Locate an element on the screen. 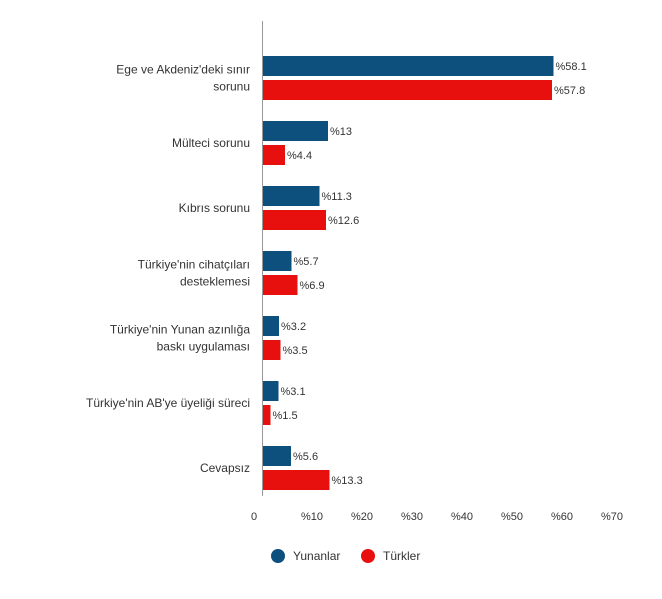 Image resolution: width=662 pixels, height=599 pixels. category-label-3: Türkiye'nin cihatçıları desteklemesi is located at coordinates (194, 273).